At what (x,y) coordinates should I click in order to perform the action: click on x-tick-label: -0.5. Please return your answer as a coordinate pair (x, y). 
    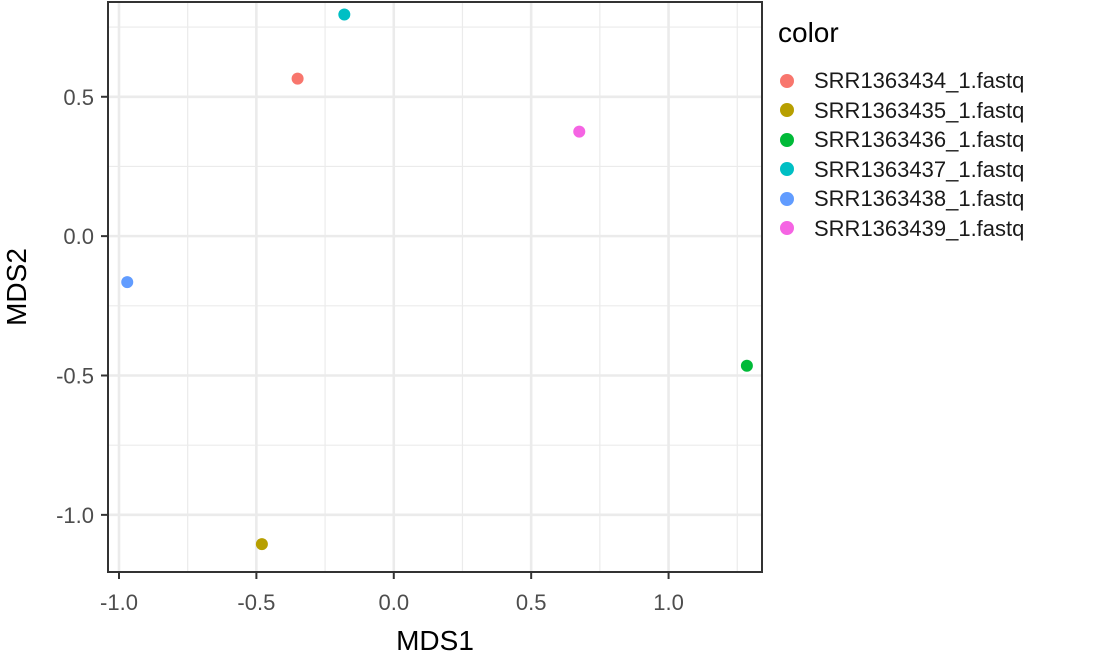
    Looking at the image, I should click on (256, 602).